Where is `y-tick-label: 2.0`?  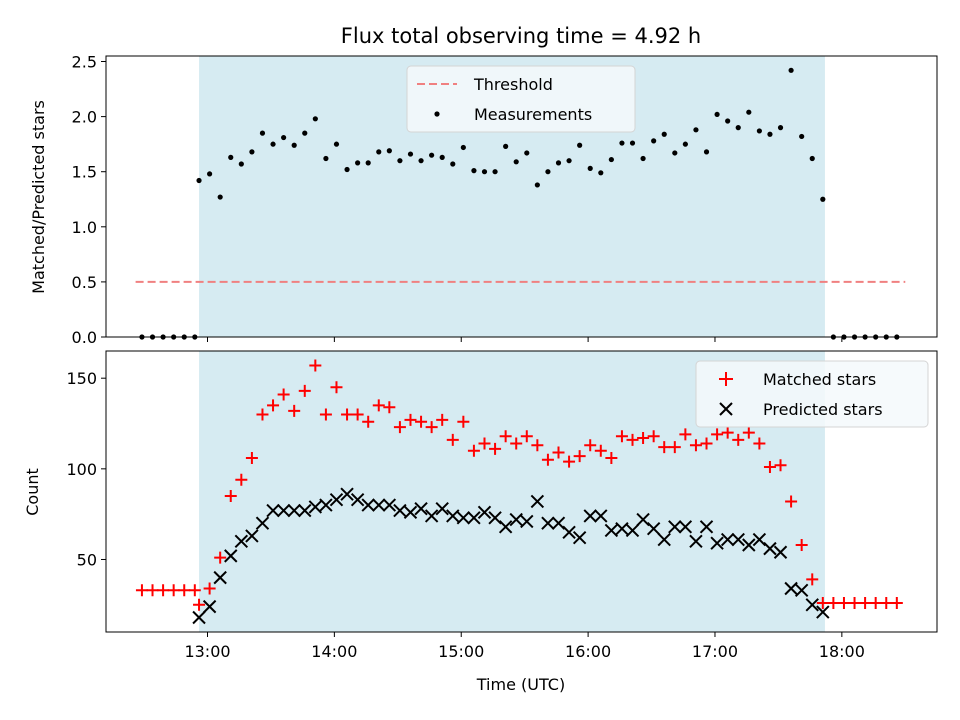 y-tick-label: 2.0 is located at coordinates (84, 117).